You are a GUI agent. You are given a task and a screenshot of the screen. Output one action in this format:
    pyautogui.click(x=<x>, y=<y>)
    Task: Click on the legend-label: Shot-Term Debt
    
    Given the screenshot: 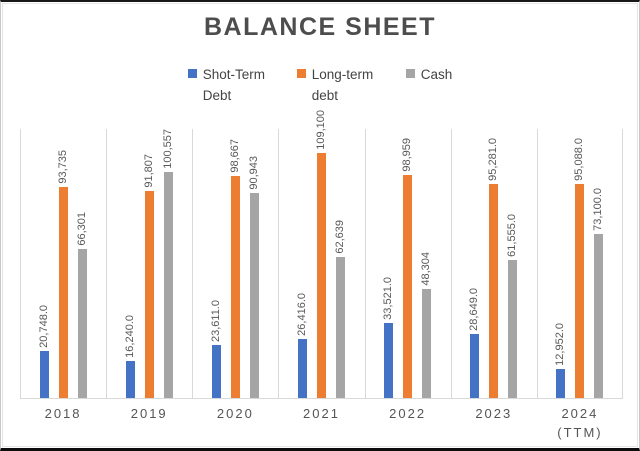 What is the action you would take?
    pyautogui.click(x=234, y=85)
    